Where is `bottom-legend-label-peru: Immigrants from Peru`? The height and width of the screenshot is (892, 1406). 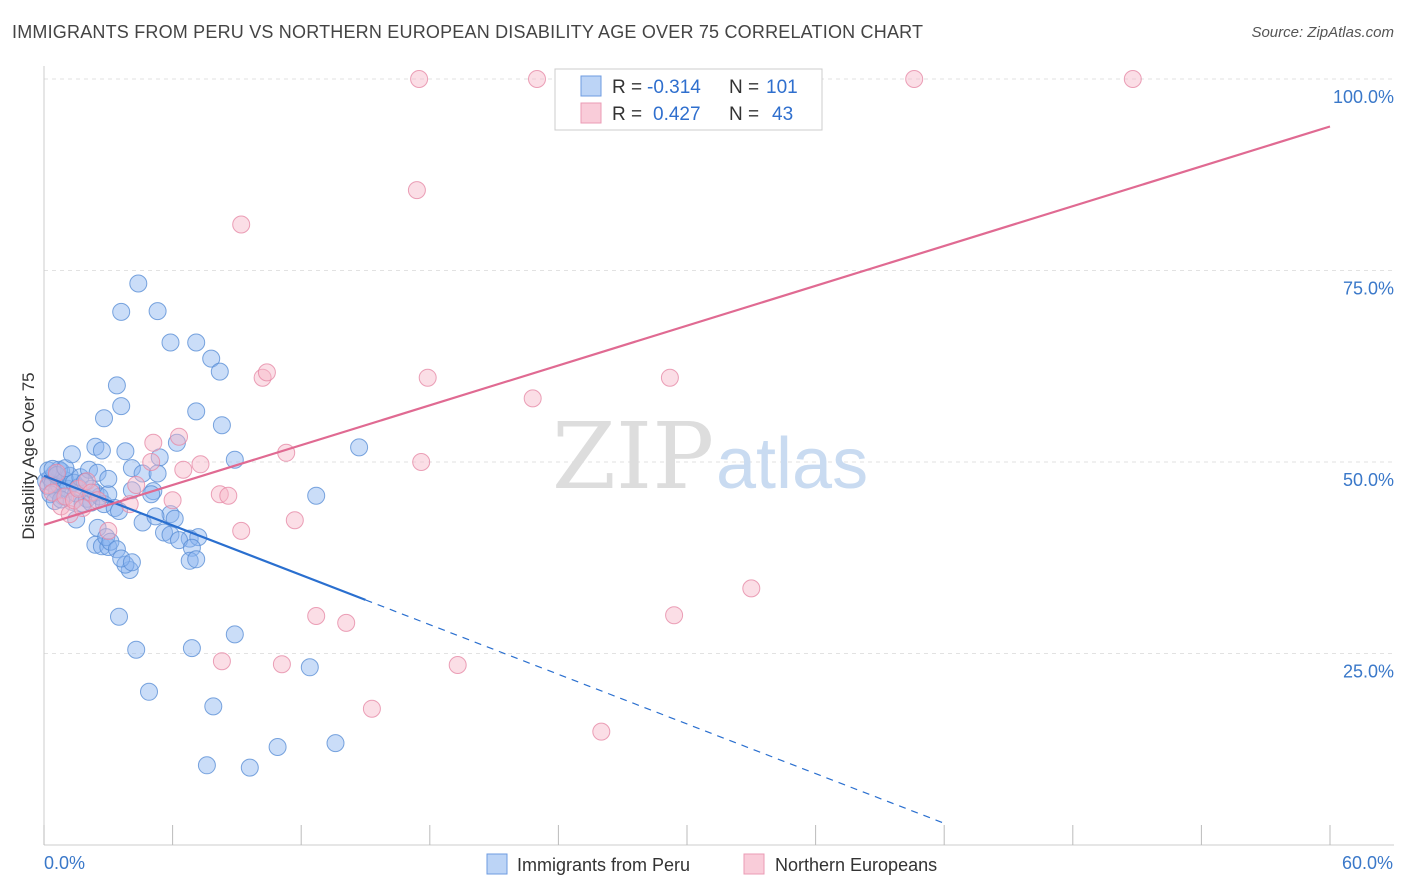
bottom-legend-label-peru: Immigrants from Peru is located at coordinates (603, 865).